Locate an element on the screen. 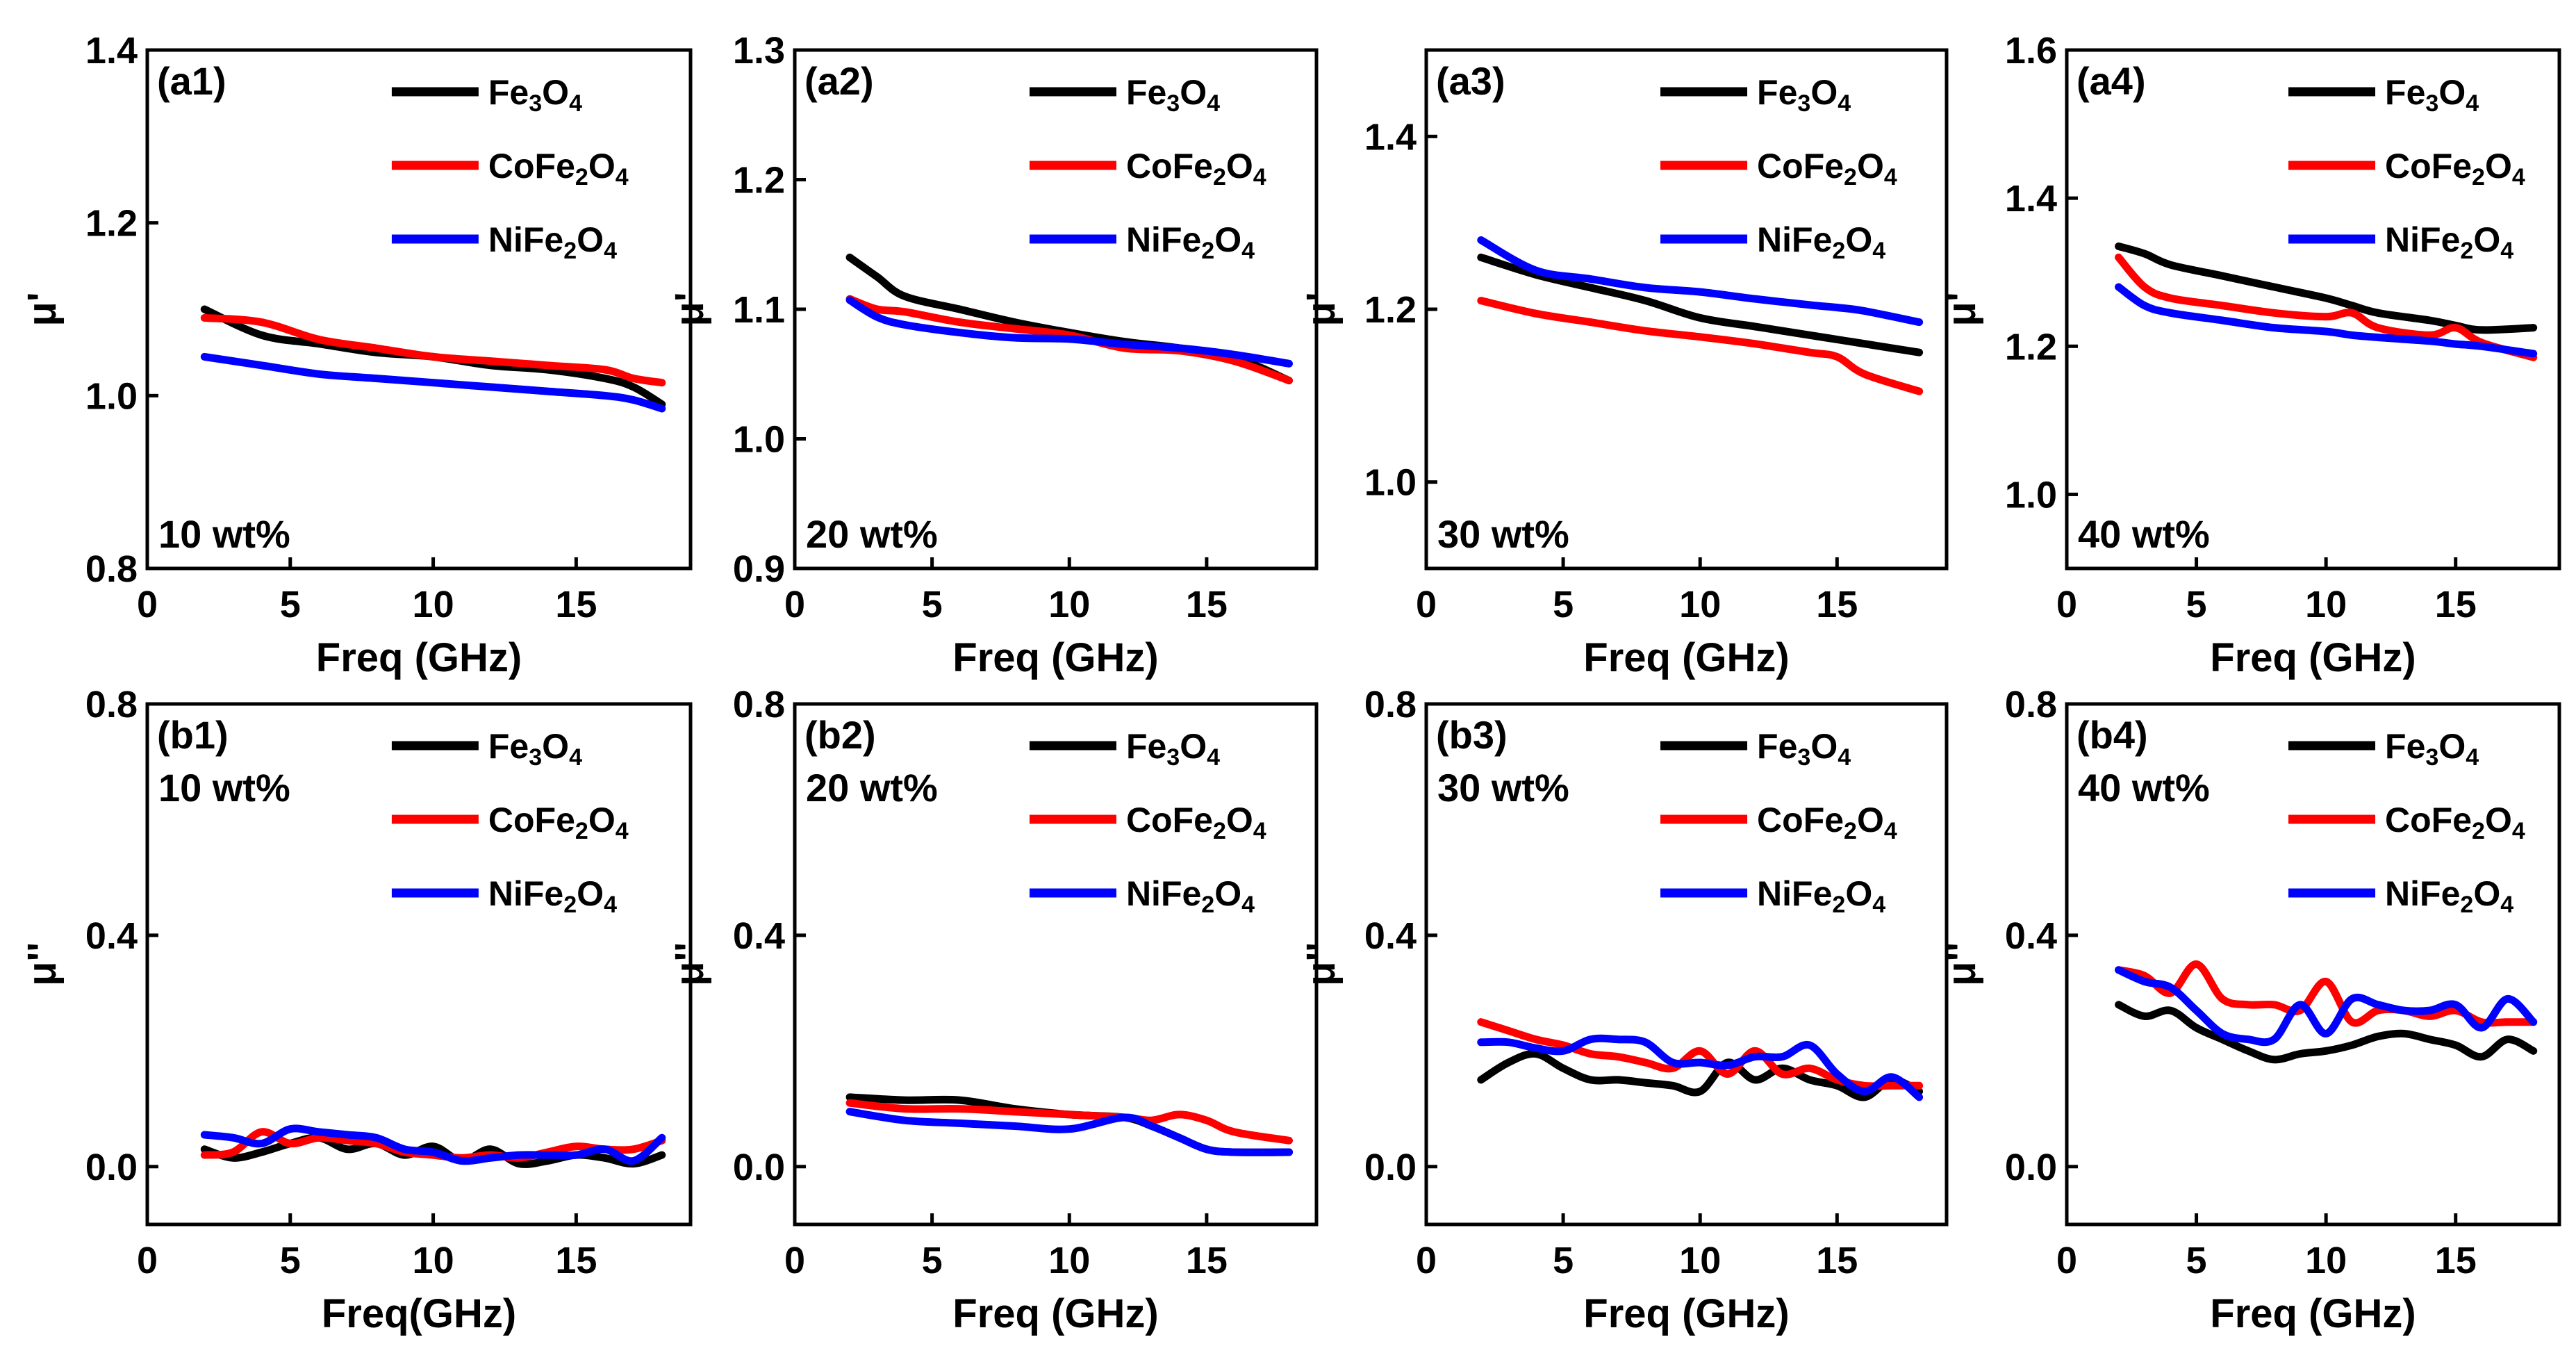  panel-tag: (a2) is located at coordinates (839, 81).